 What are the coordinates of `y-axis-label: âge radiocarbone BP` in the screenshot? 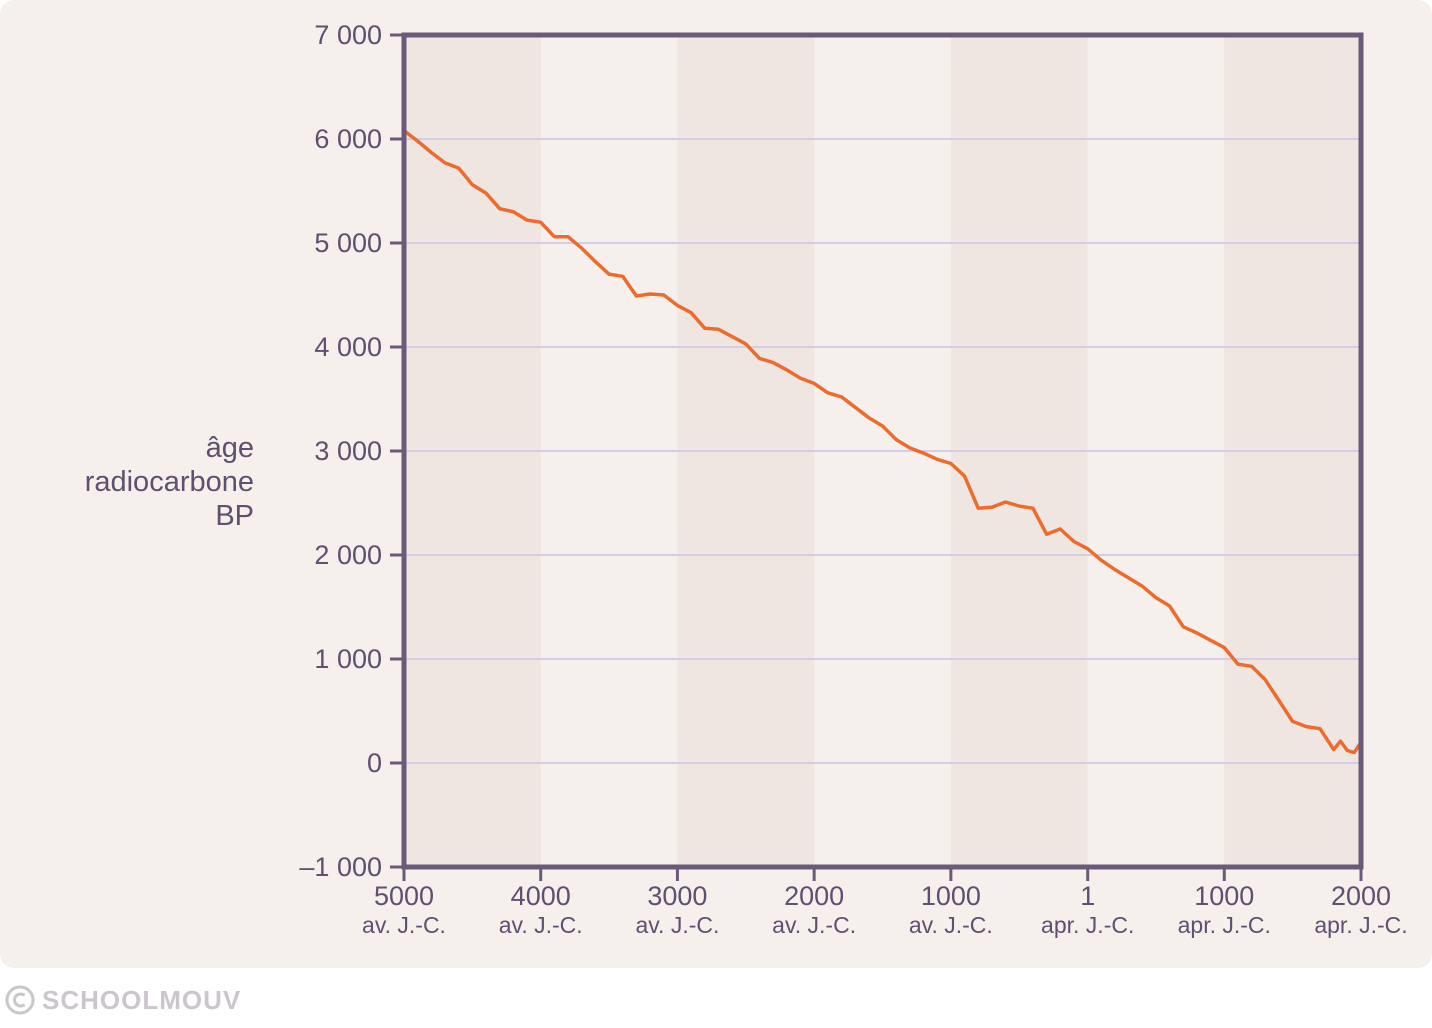 It's located at (169, 482).